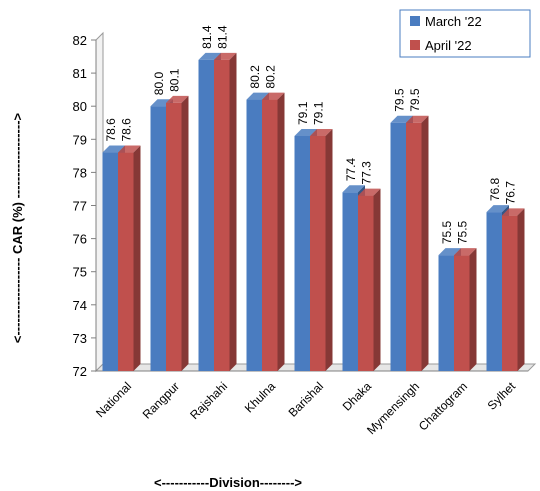 This screenshot has width=540, height=491. I want to click on y-tick-label: 76, so click(80, 239).